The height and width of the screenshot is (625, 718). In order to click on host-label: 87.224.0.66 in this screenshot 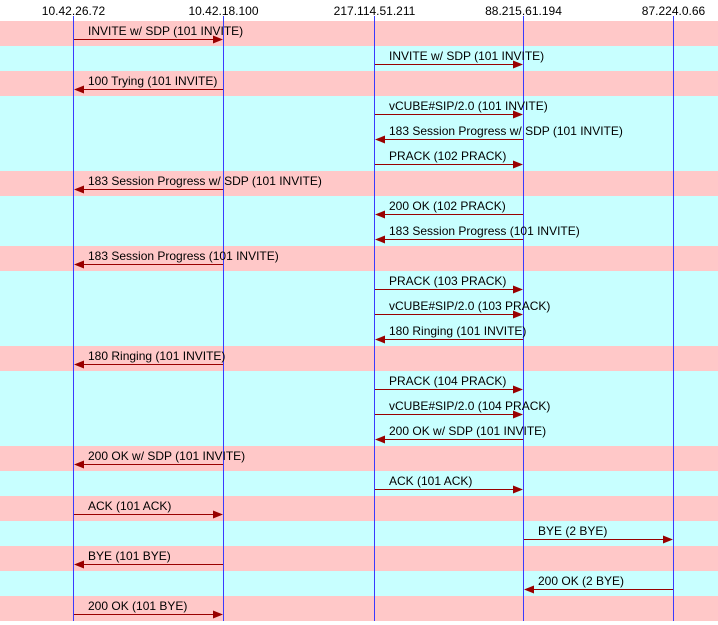, I will do `click(673, 11)`.